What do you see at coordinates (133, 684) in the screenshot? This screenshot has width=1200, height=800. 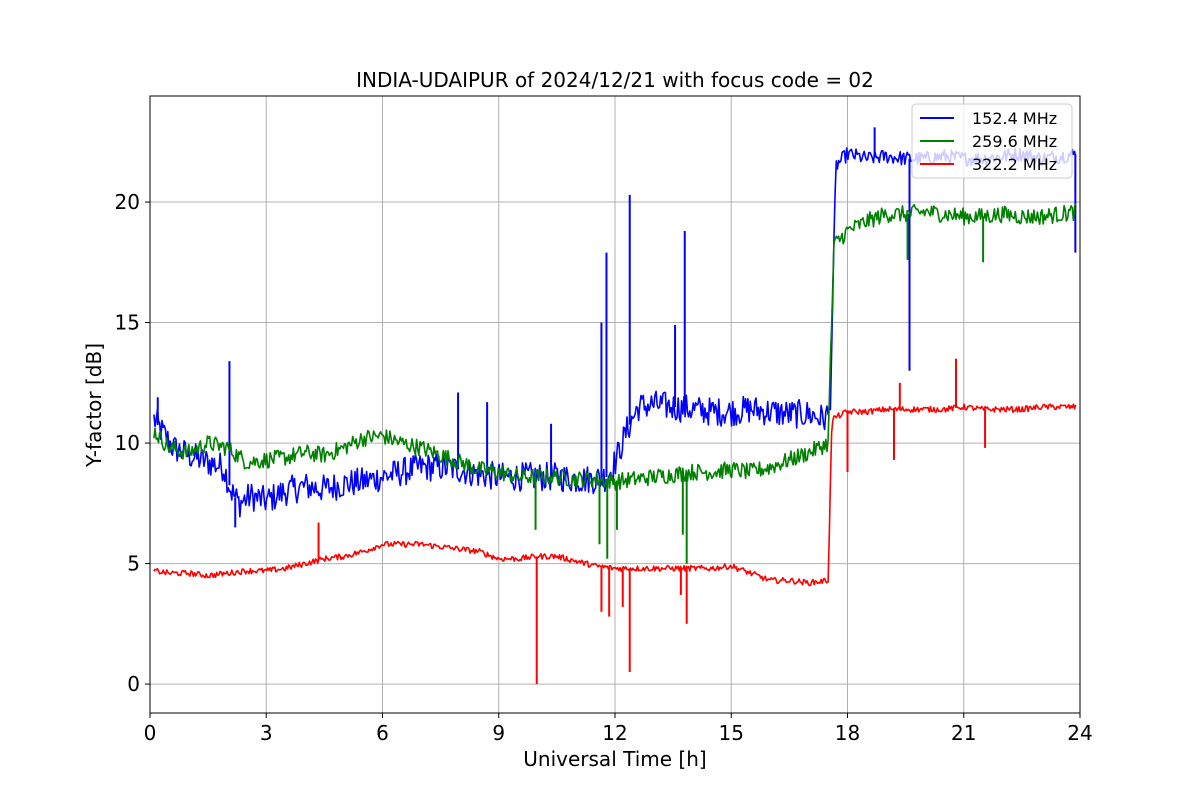 I see `y-tick-label: 0` at bounding box center [133, 684].